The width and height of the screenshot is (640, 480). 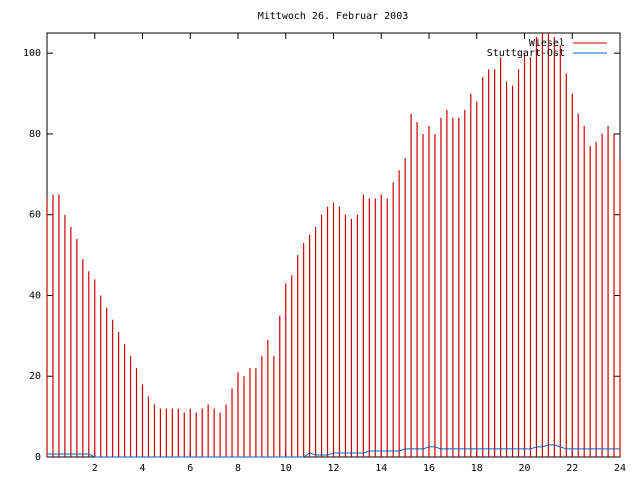 I want to click on x-tick-label: 10, so click(x=286, y=468).